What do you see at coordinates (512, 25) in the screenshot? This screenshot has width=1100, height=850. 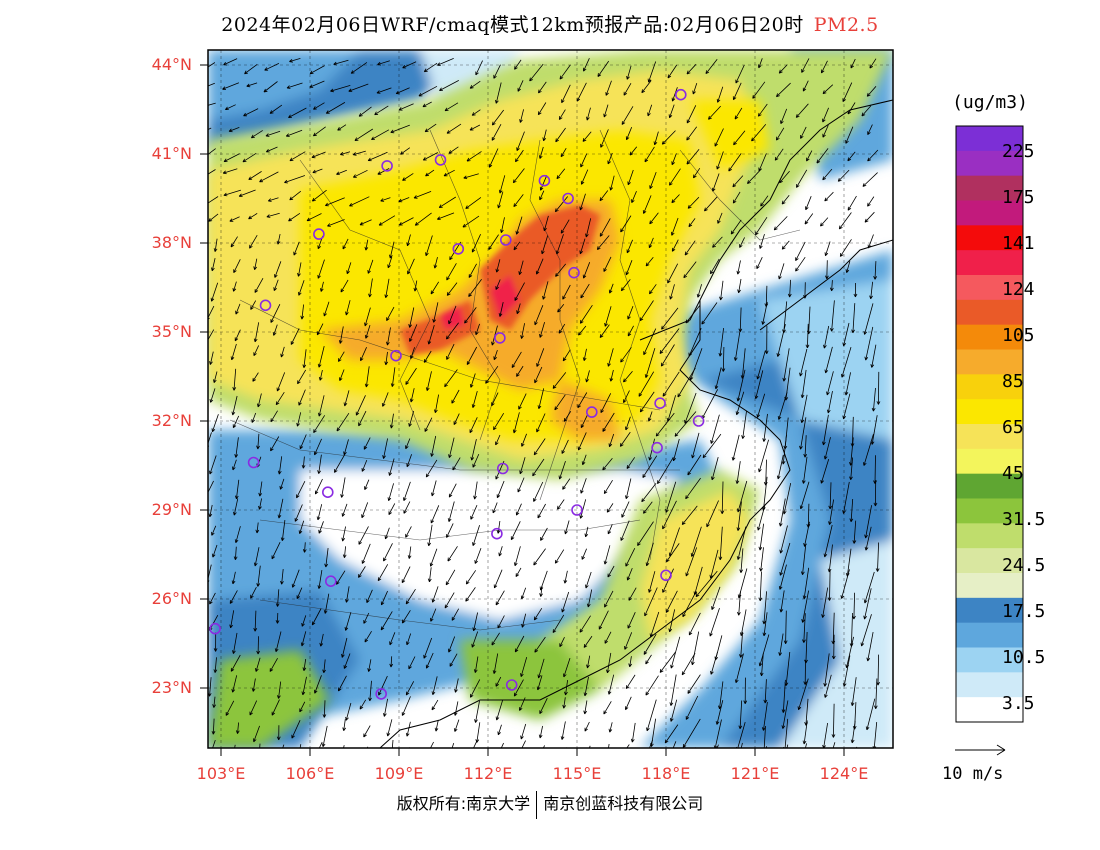 I see `title-text: 2024年02月06日WRF/cmaq模式12km预报产品:02月06日20时` at bounding box center [512, 25].